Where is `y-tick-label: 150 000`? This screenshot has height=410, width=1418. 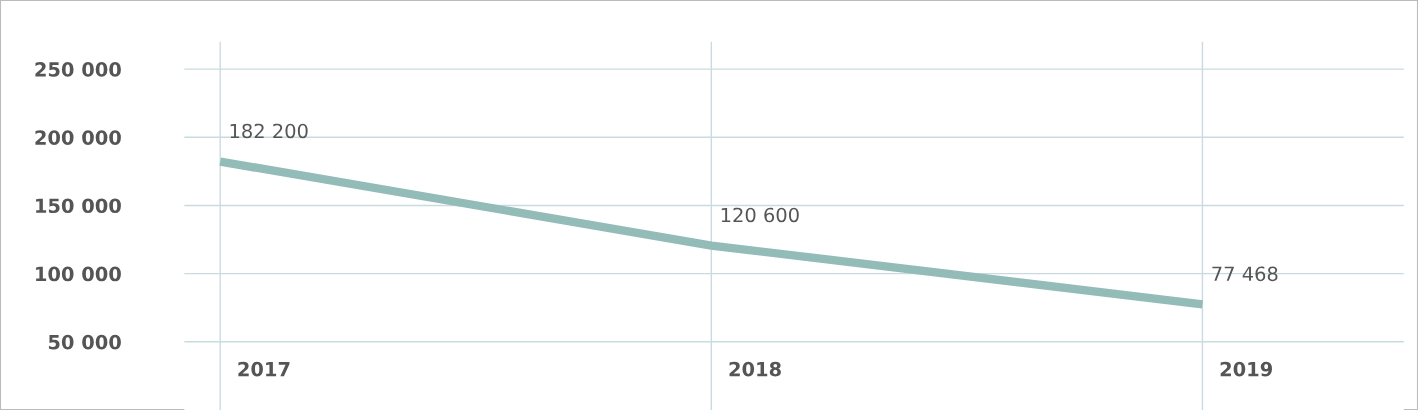 y-tick-label: 150 000 is located at coordinates (78, 206).